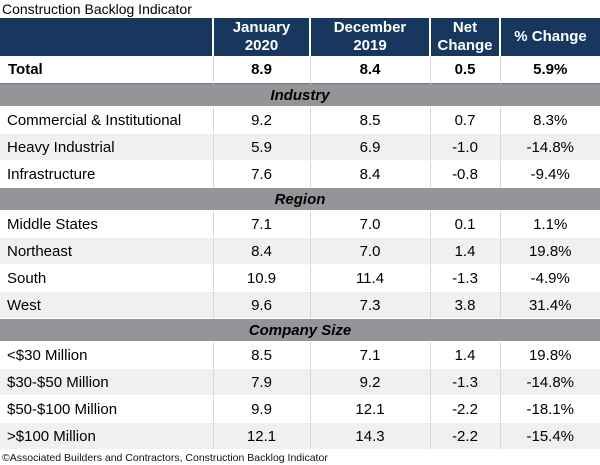 This screenshot has width=600, height=465. What do you see at coordinates (106, 355) in the screenshot?
I see `row-label: <$30 Million` at bounding box center [106, 355].